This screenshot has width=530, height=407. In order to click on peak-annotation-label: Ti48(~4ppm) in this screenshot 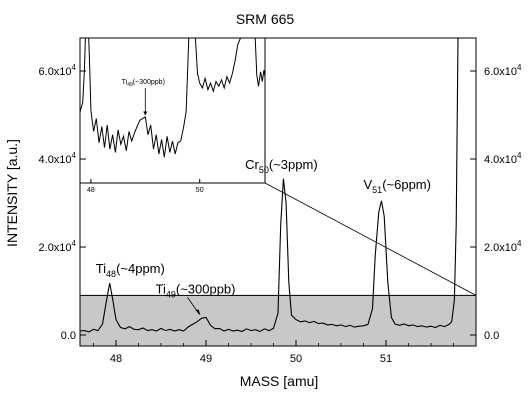, I will do `click(130, 270)`.